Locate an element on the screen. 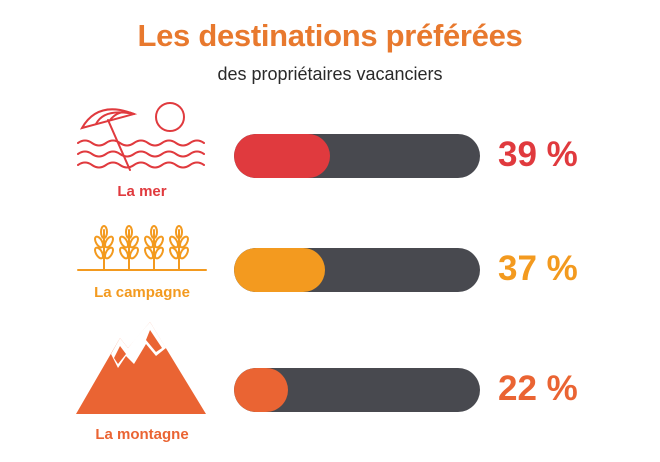 Image resolution: width=660 pixels, height=462 pixels. bar-track-la-campagne is located at coordinates (357, 270).